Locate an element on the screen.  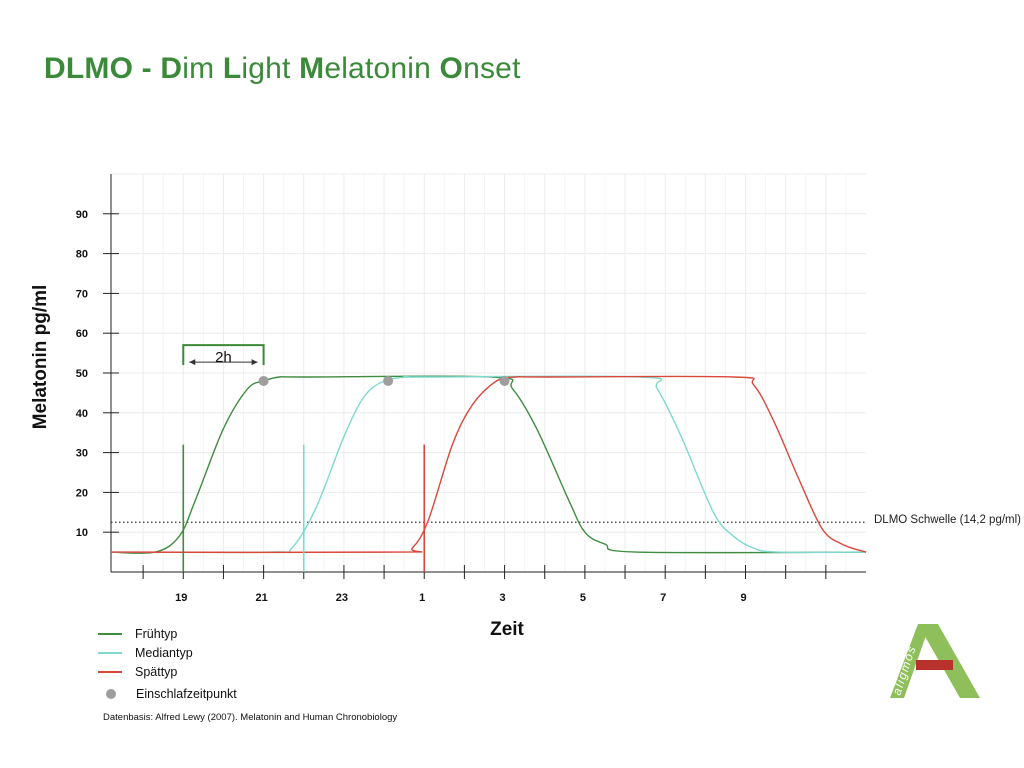
x-tick-label: 1 is located at coordinates (422, 598).